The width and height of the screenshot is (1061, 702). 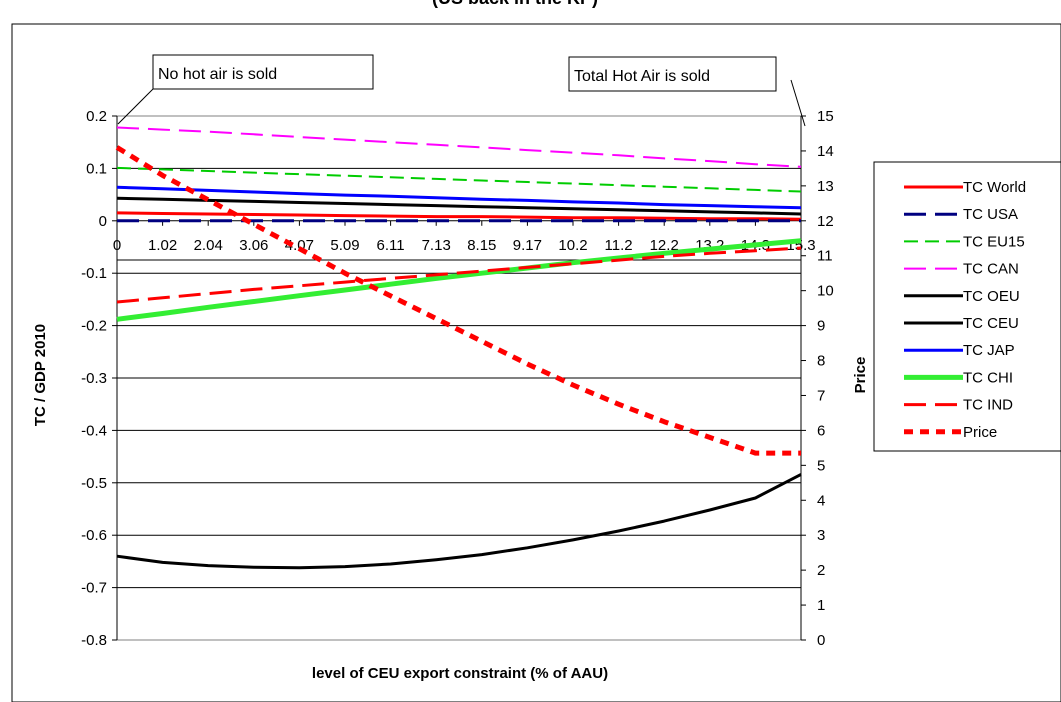 I want to click on series-line-tc-ind, so click(x=459, y=275).